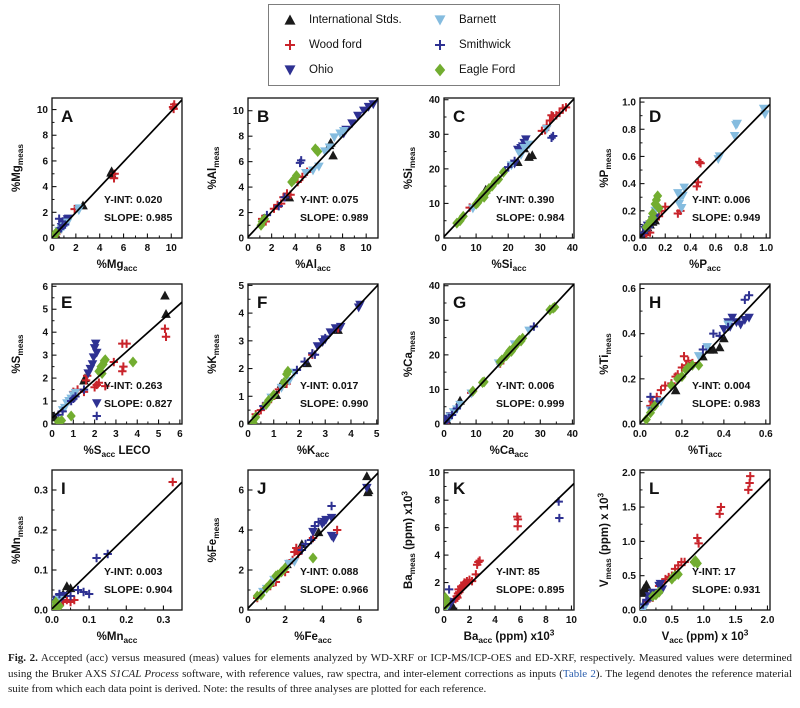 Image resolution: width=800 pixels, height=708 pixels. What do you see at coordinates (124, 248) in the screenshot?
I see `x-tick-label: 6` at bounding box center [124, 248].